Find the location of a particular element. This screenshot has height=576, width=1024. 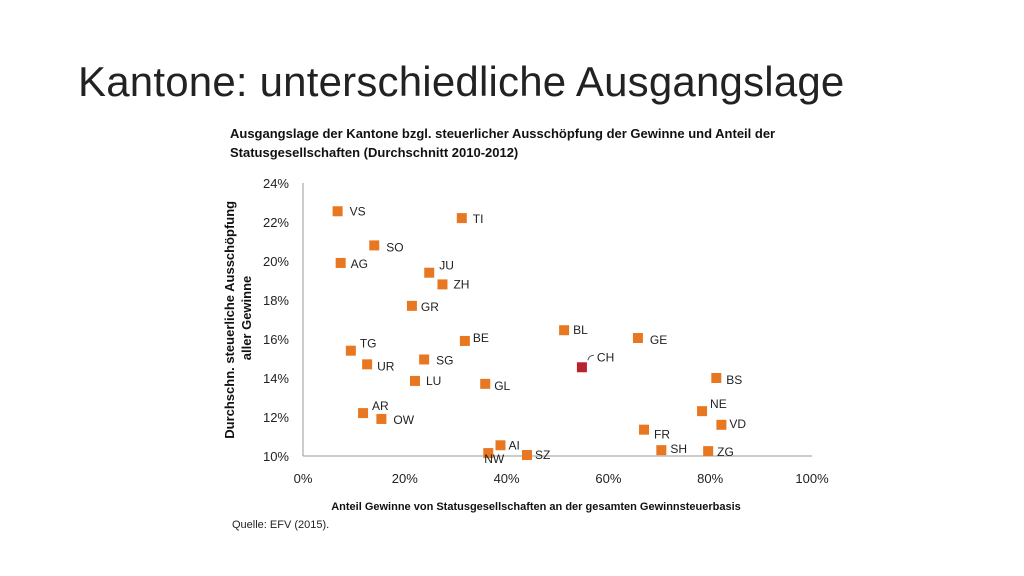

y-tick-label: 10% is located at coordinates (276, 456).